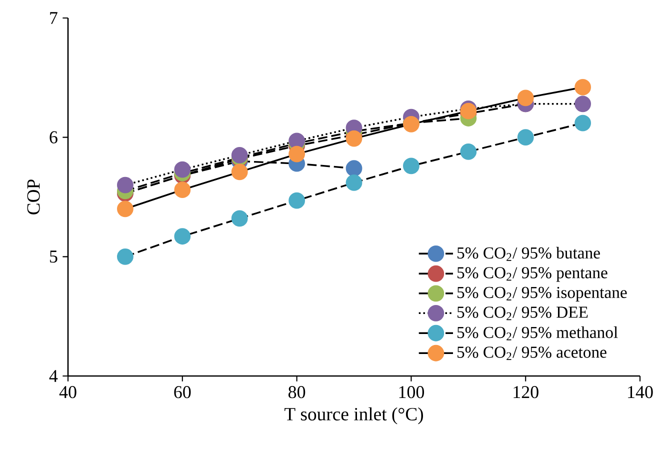 This screenshot has width=656, height=455. I want to click on x-tick-label: 140, so click(640, 392).